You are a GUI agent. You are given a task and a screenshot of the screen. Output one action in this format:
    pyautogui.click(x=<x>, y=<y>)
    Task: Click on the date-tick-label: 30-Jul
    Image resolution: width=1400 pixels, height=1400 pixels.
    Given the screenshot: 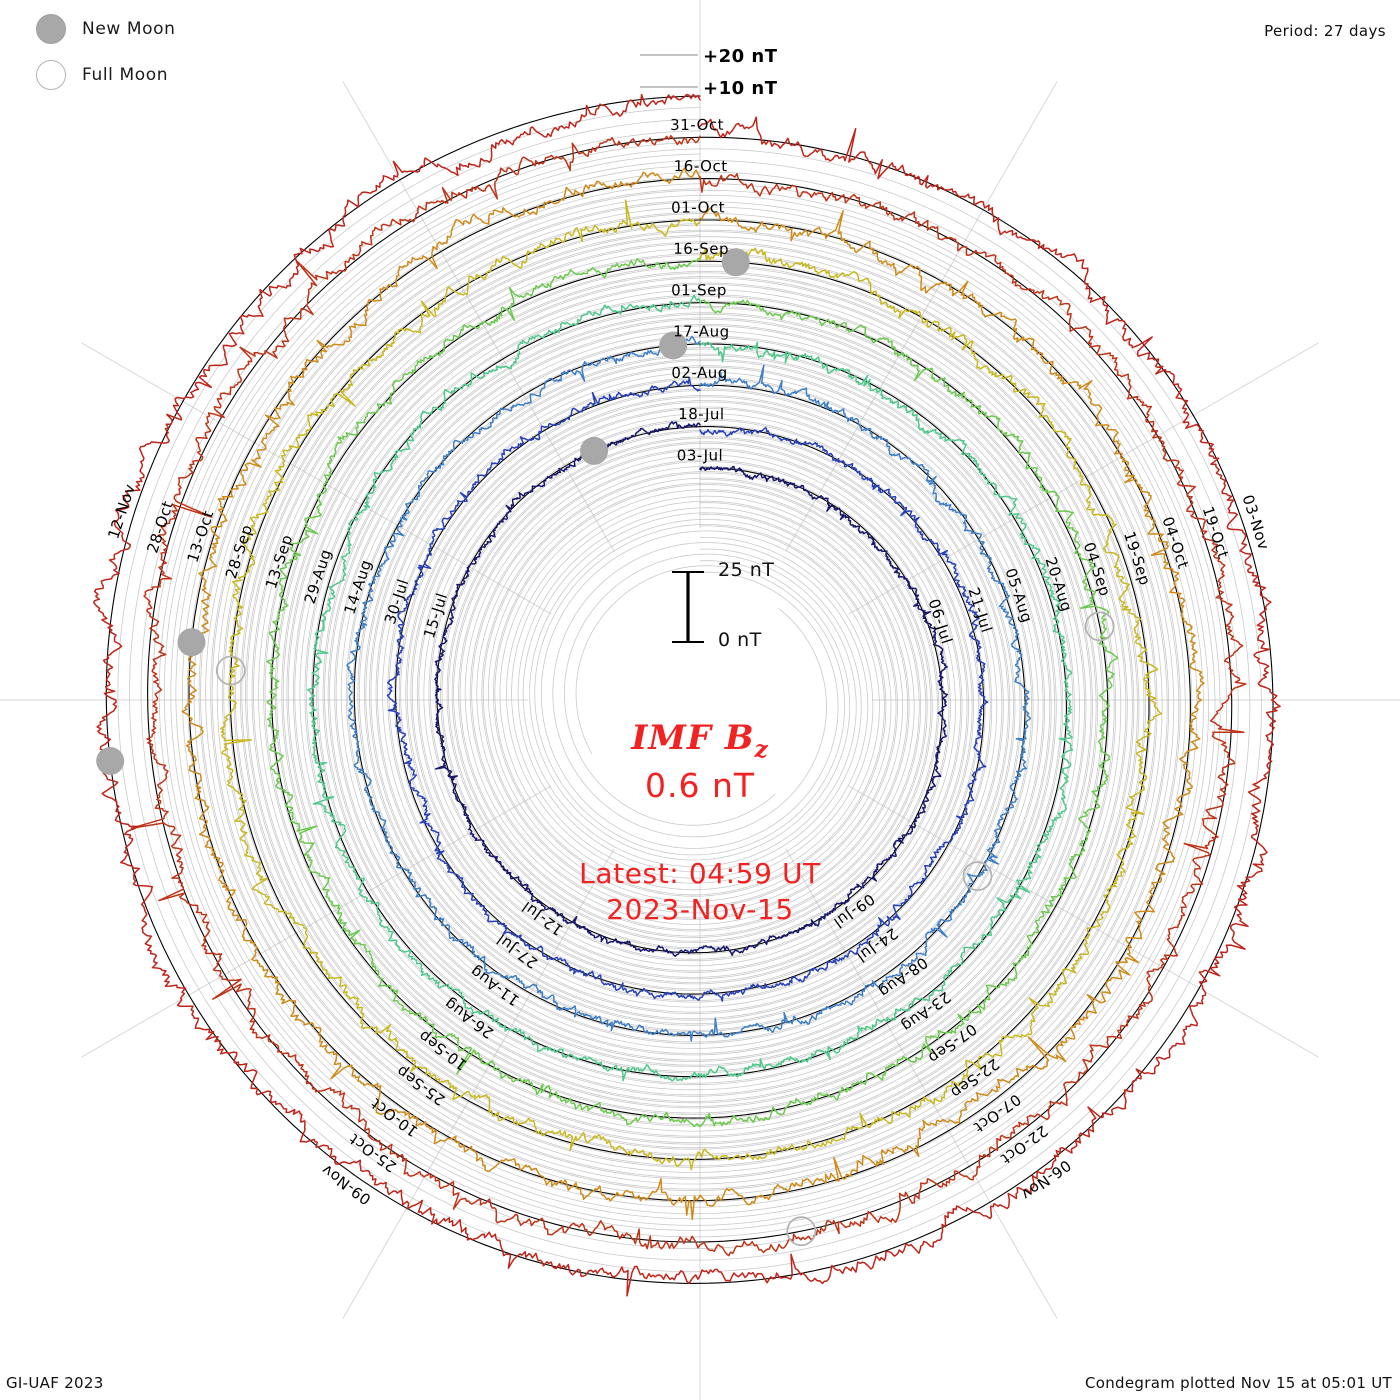 What is the action you would take?
    pyautogui.click(x=396, y=602)
    